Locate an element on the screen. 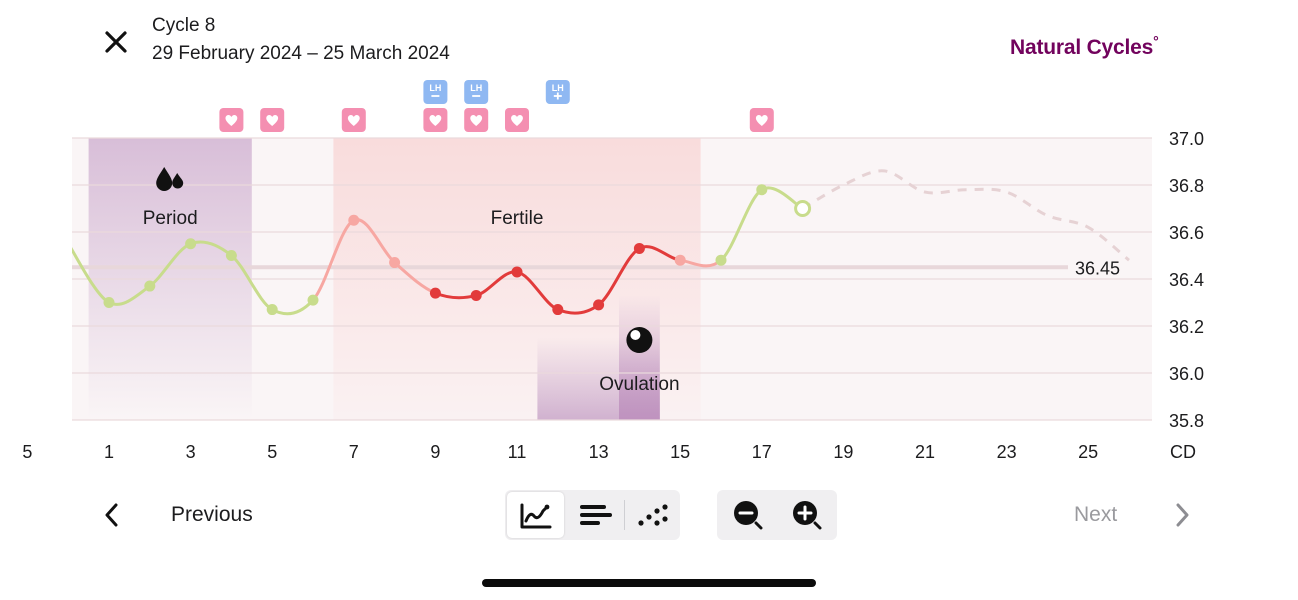 This screenshot has height=600, width=1298. zoom-in-button is located at coordinates (806, 515).